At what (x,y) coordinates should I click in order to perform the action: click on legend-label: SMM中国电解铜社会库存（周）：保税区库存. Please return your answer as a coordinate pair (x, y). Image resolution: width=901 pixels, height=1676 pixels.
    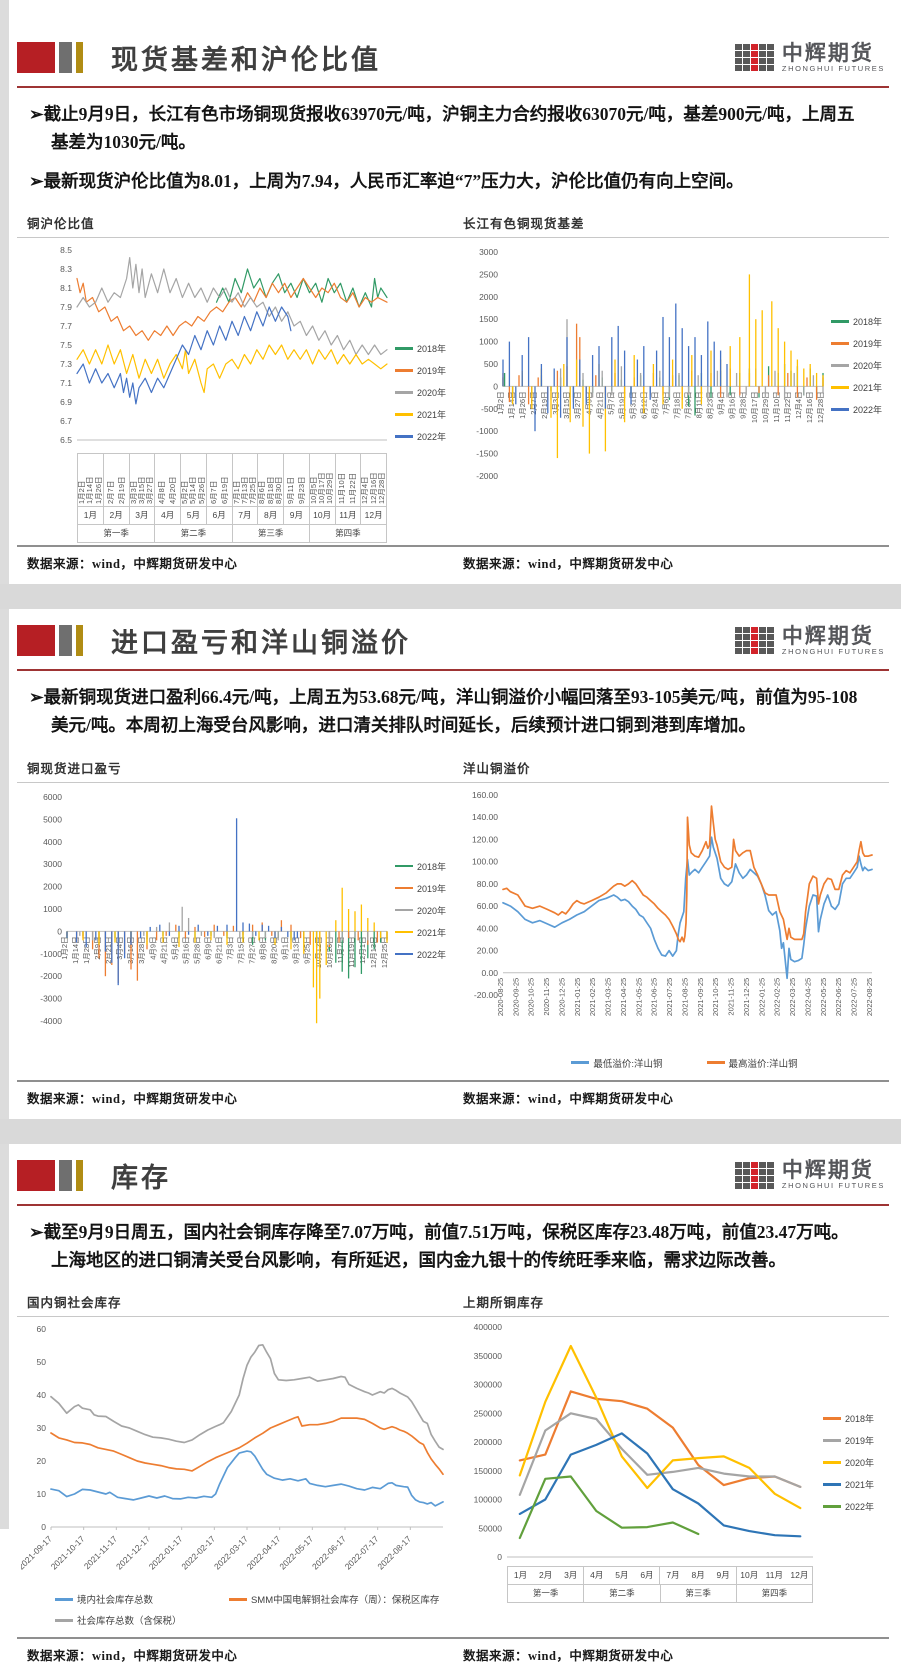
    Looking at the image, I should click on (345, 1601).